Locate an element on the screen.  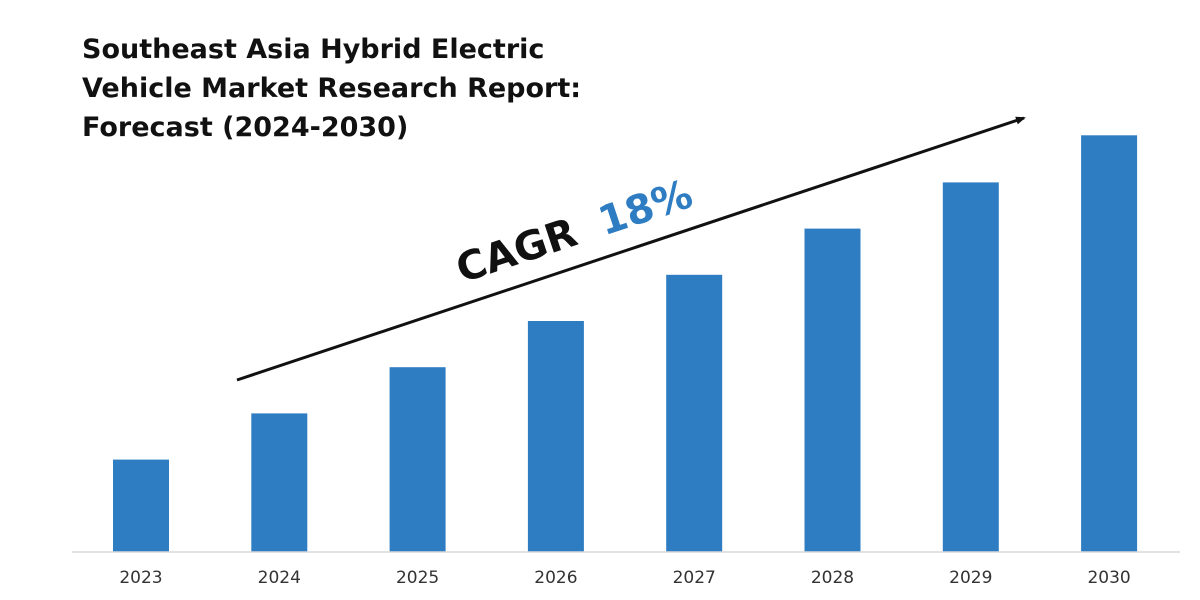
cagr-label: CAGR is located at coordinates (517, 251).